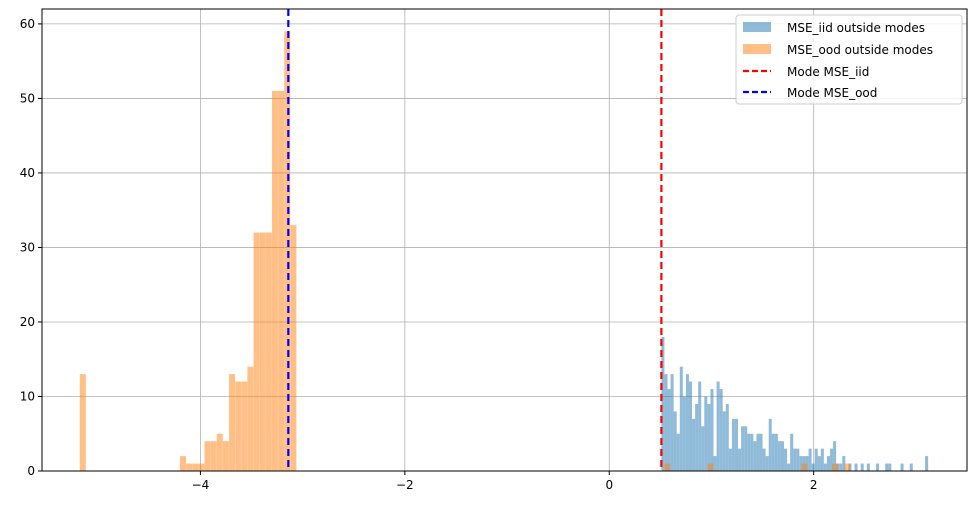 The image size is (977, 505). I want to click on legend-label-ood: MSE_ood outside modes, so click(860, 50).